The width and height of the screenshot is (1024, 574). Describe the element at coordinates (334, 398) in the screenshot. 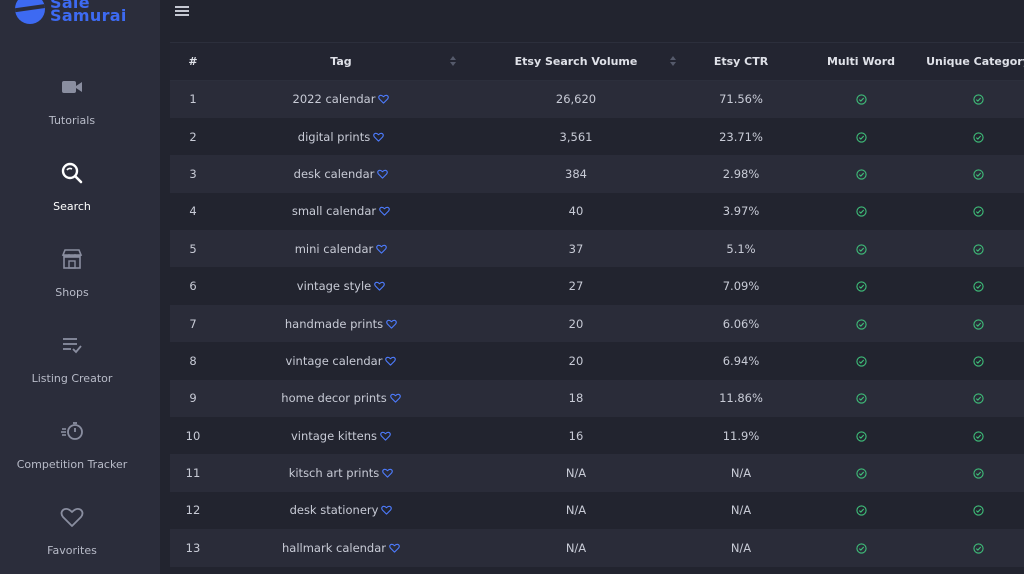

I see `tag-text: home decor prints` at that location.